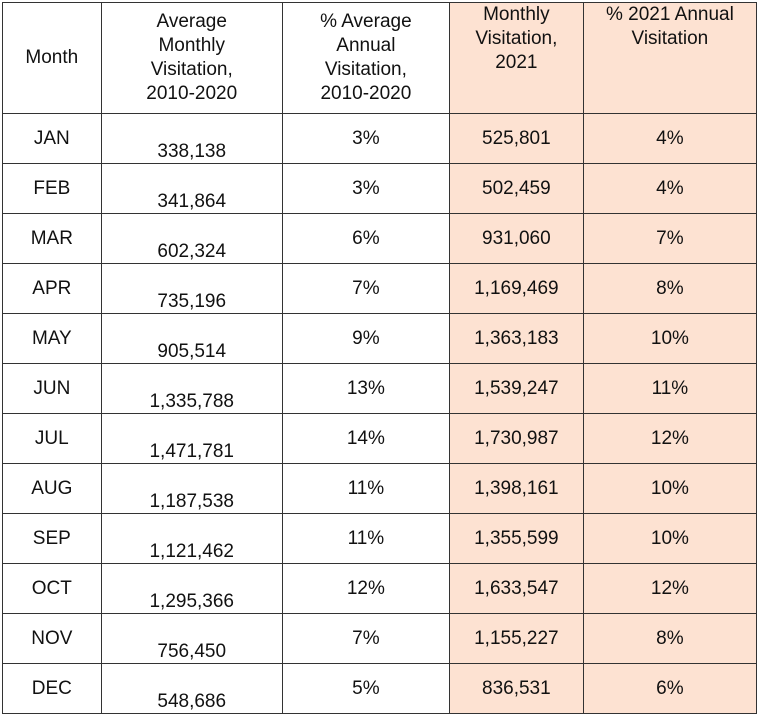 This screenshot has height=723, width=761. What do you see at coordinates (516, 588) in the screenshot?
I see `cell-monthly-2021: 1,633,547` at bounding box center [516, 588].